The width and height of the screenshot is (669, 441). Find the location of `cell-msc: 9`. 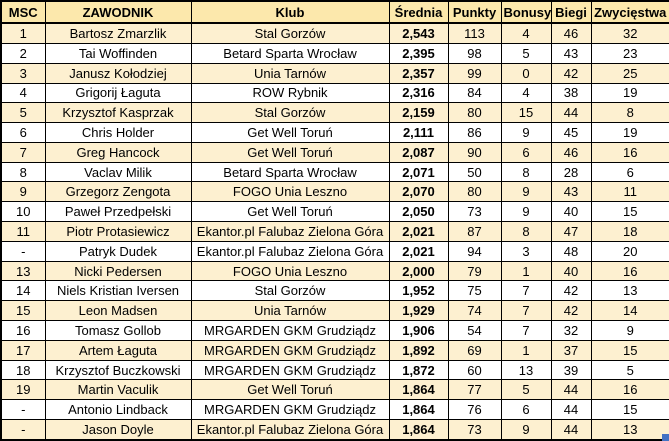

cell-msc: 9 is located at coordinates (23, 192).